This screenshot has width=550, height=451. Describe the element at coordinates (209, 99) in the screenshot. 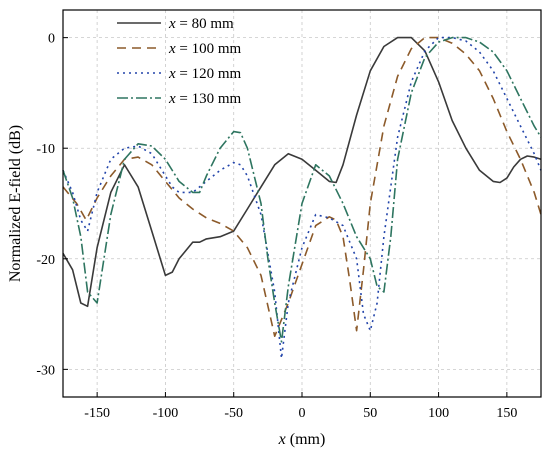

I see `legend-value: = 130 mm` at that location.